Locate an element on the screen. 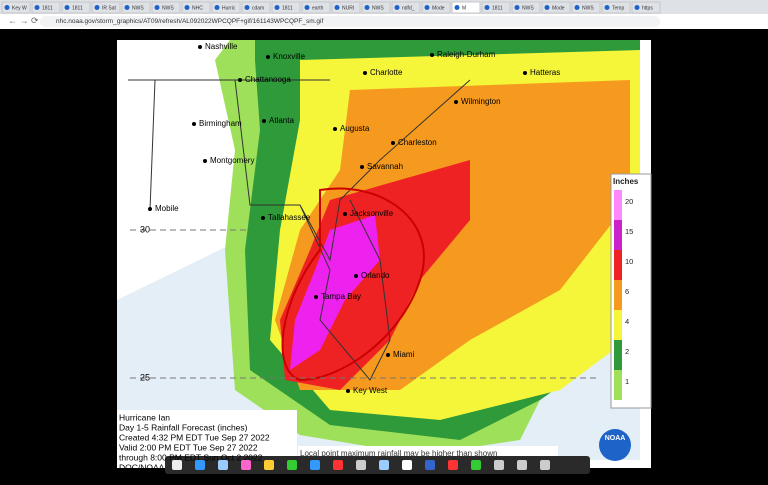 This screenshot has width=768, height=485. tab-label: https is located at coordinates (647, 8).